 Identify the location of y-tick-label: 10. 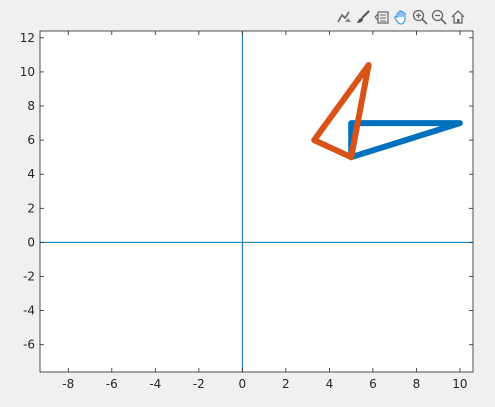
(27, 72).